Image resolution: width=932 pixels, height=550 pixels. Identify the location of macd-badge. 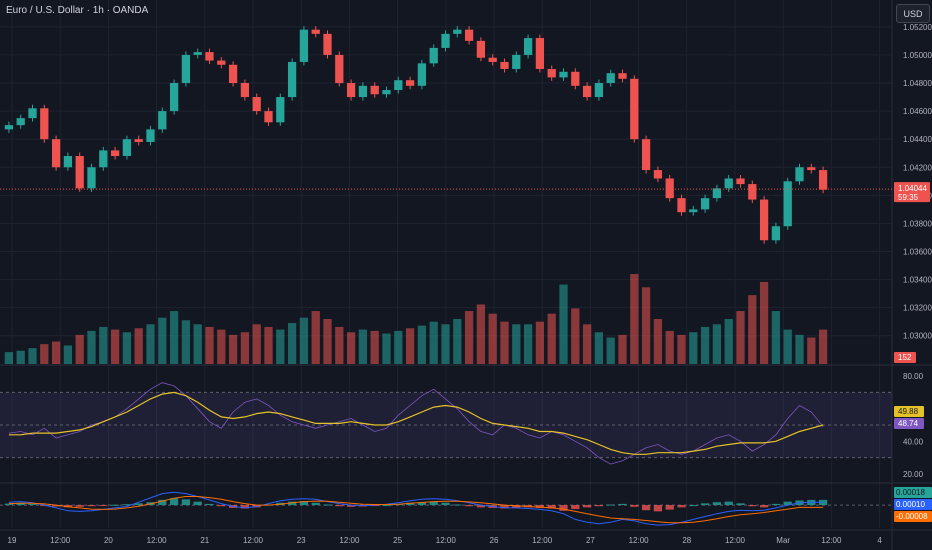
(913, 492).